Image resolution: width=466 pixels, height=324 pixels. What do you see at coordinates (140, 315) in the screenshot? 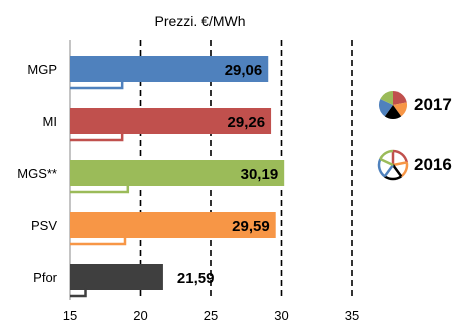
I see `x-tick-label: 20` at bounding box center [140, 315].